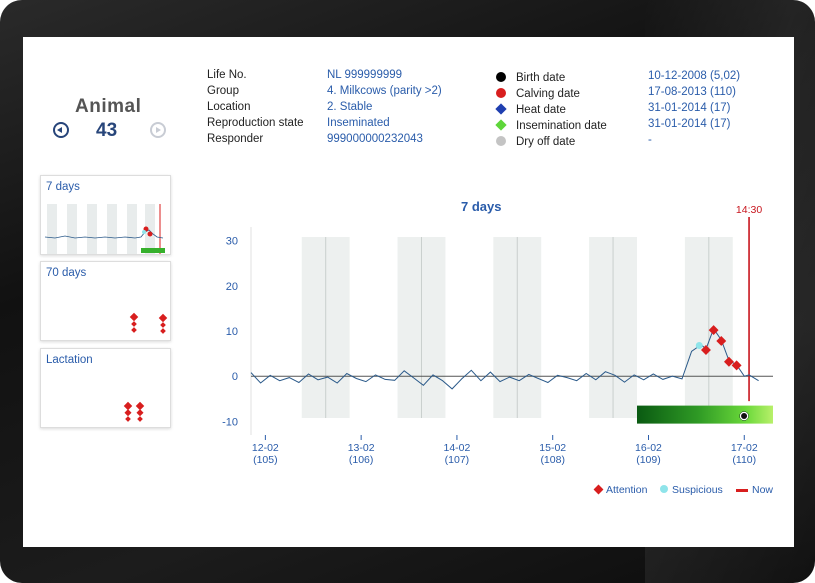 This screenshot has width=815, height=583. What do you see at coordinates (232, 242) in the screenshot?
I see `y-tick-label: 30` at bounding box center [232, 242].